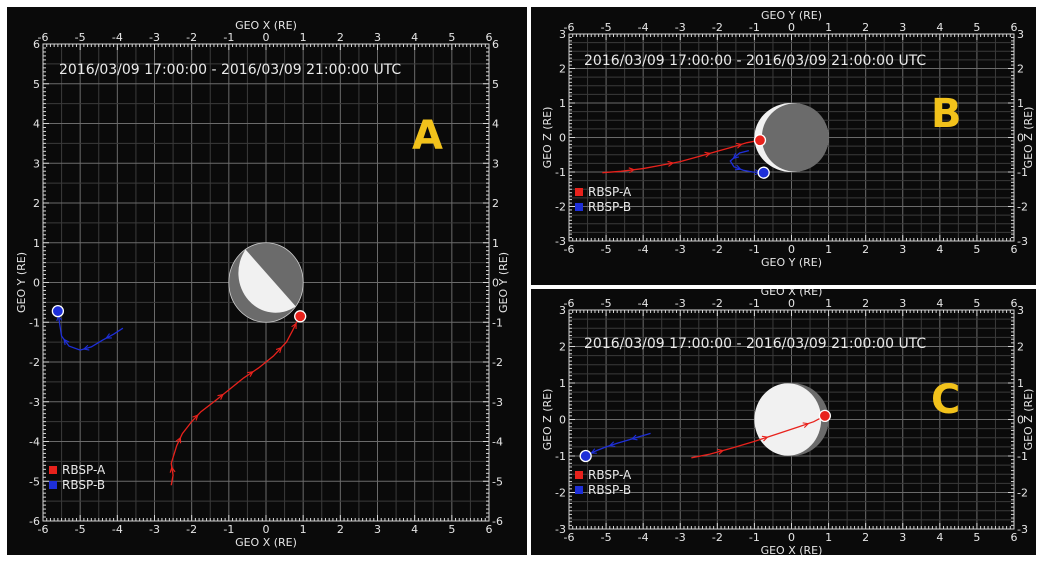  I want to click on x-axis-label-bottom: GEO X (RE), so click(792, 549).